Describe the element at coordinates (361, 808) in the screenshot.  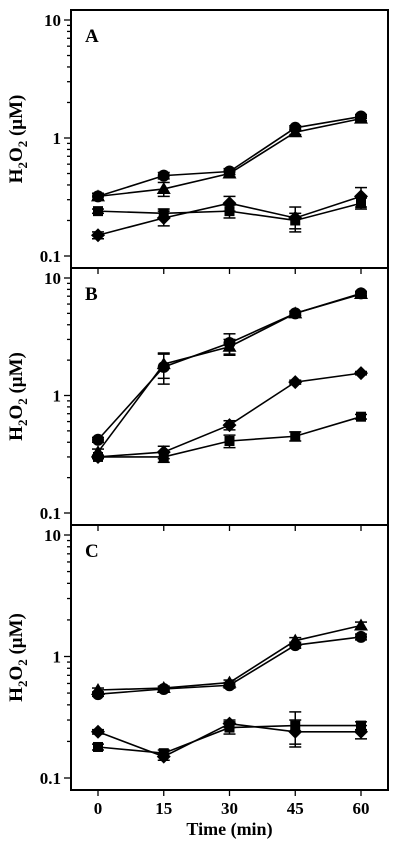
I see `x-tick-label: 60` at that location.